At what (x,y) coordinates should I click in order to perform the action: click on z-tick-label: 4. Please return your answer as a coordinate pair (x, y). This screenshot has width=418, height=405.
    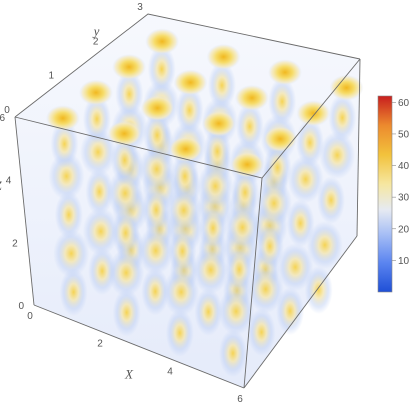
    Looking at the image, I should click on (9, 181).